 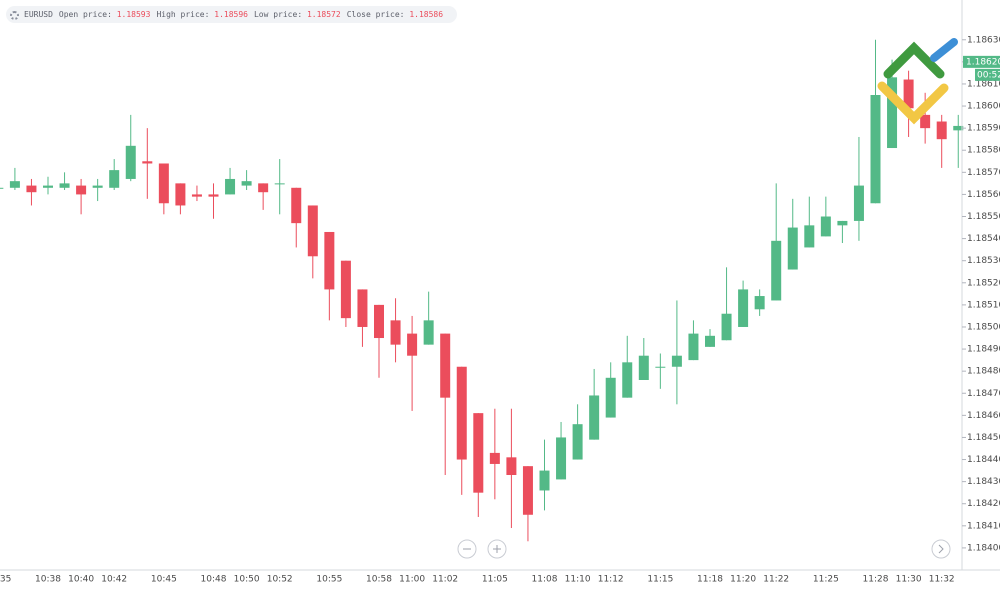 What do you see at coordinates (983, 350) in the screenshot?
I see `y-tick-label: 1.18490` at bounding box center [983, 350].